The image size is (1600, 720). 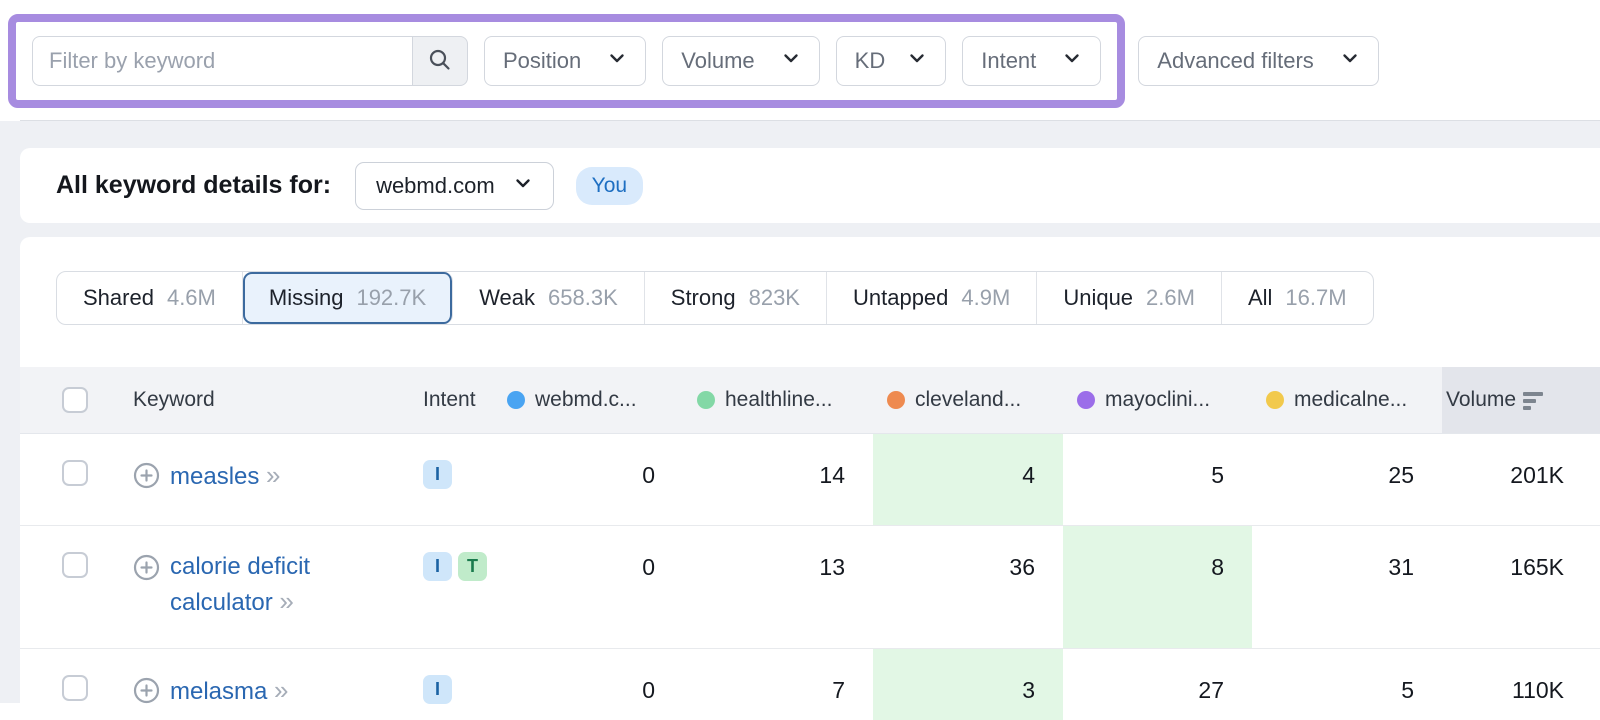 I want to click on tab-label: All, so click(x=1260, y=297).